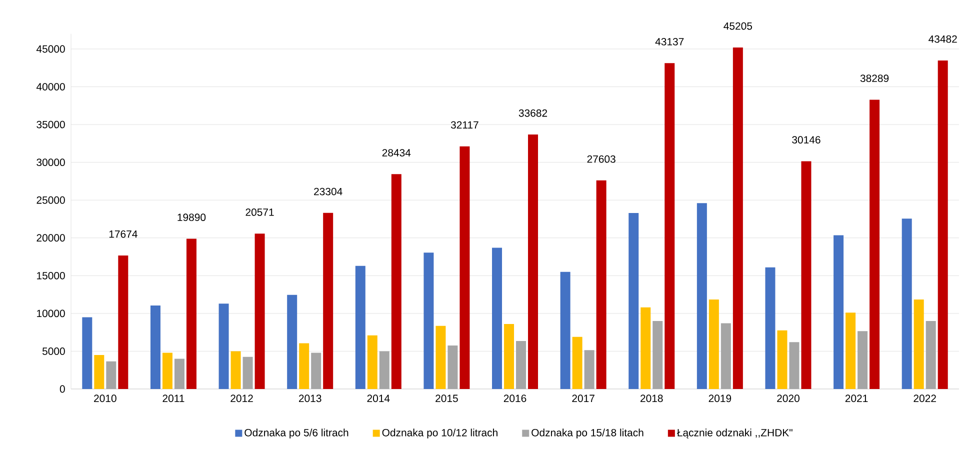  Describe the element at coordinates (588, 433) in the screenshot. I see `legend-label: Odznaka po 15/18 litach` at that location.